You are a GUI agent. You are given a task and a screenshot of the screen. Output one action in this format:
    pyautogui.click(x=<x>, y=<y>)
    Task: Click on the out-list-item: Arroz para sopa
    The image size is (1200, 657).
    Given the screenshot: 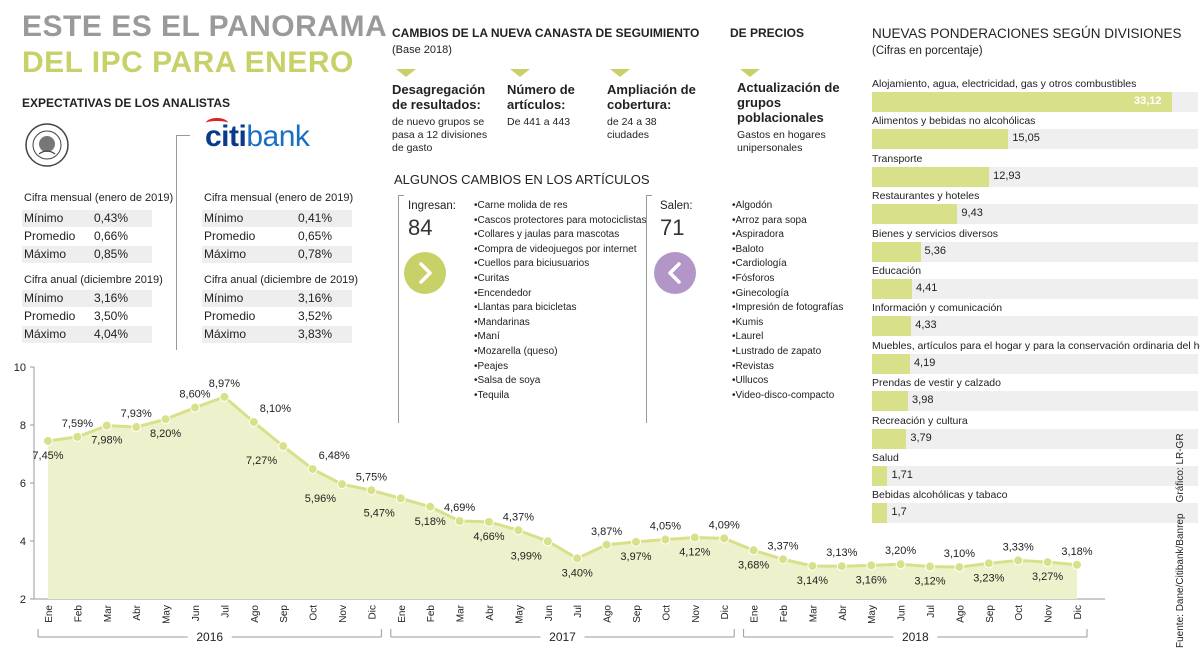 What is the action you would take?
    pyautogui.click(x=787, y=221)
    